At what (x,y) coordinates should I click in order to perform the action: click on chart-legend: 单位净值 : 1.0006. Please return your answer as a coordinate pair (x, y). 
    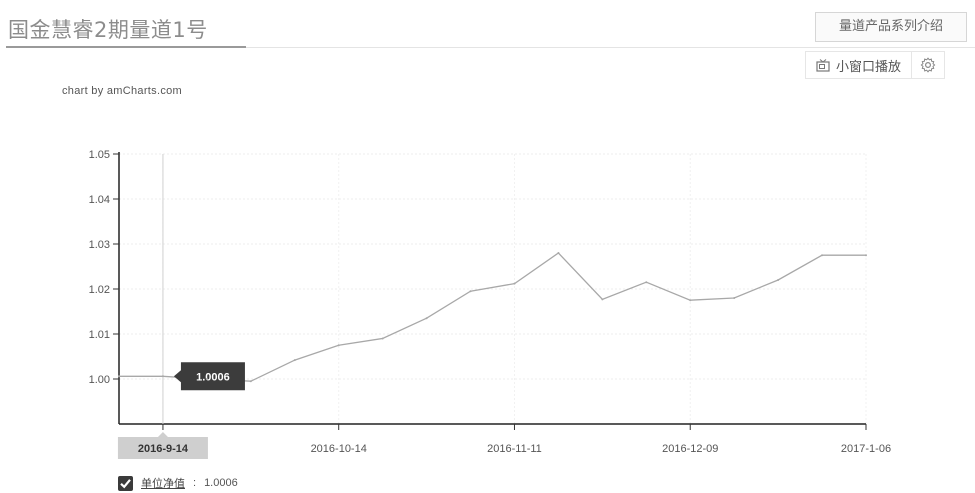
    Looking at the image, I should click on (178, 483).